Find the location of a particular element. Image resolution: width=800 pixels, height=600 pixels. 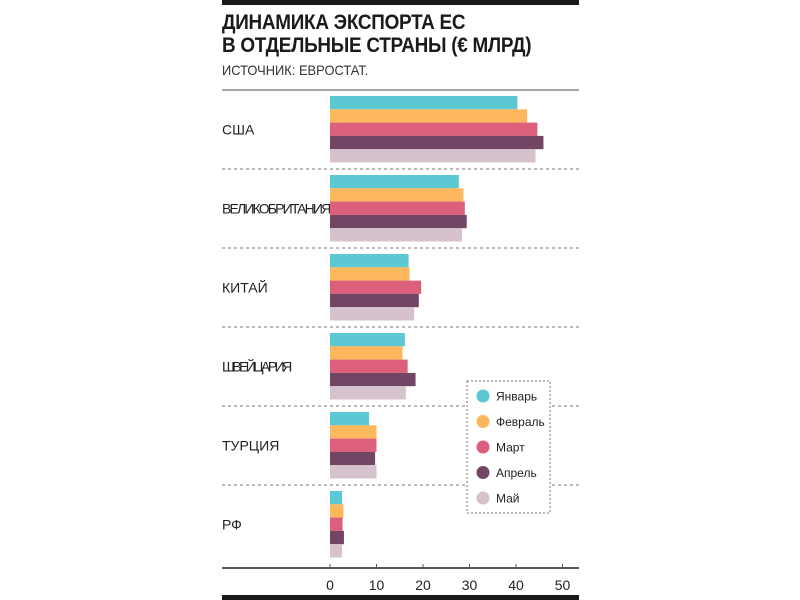

x-tick-label: 40 is located at coordinates (516, 585).